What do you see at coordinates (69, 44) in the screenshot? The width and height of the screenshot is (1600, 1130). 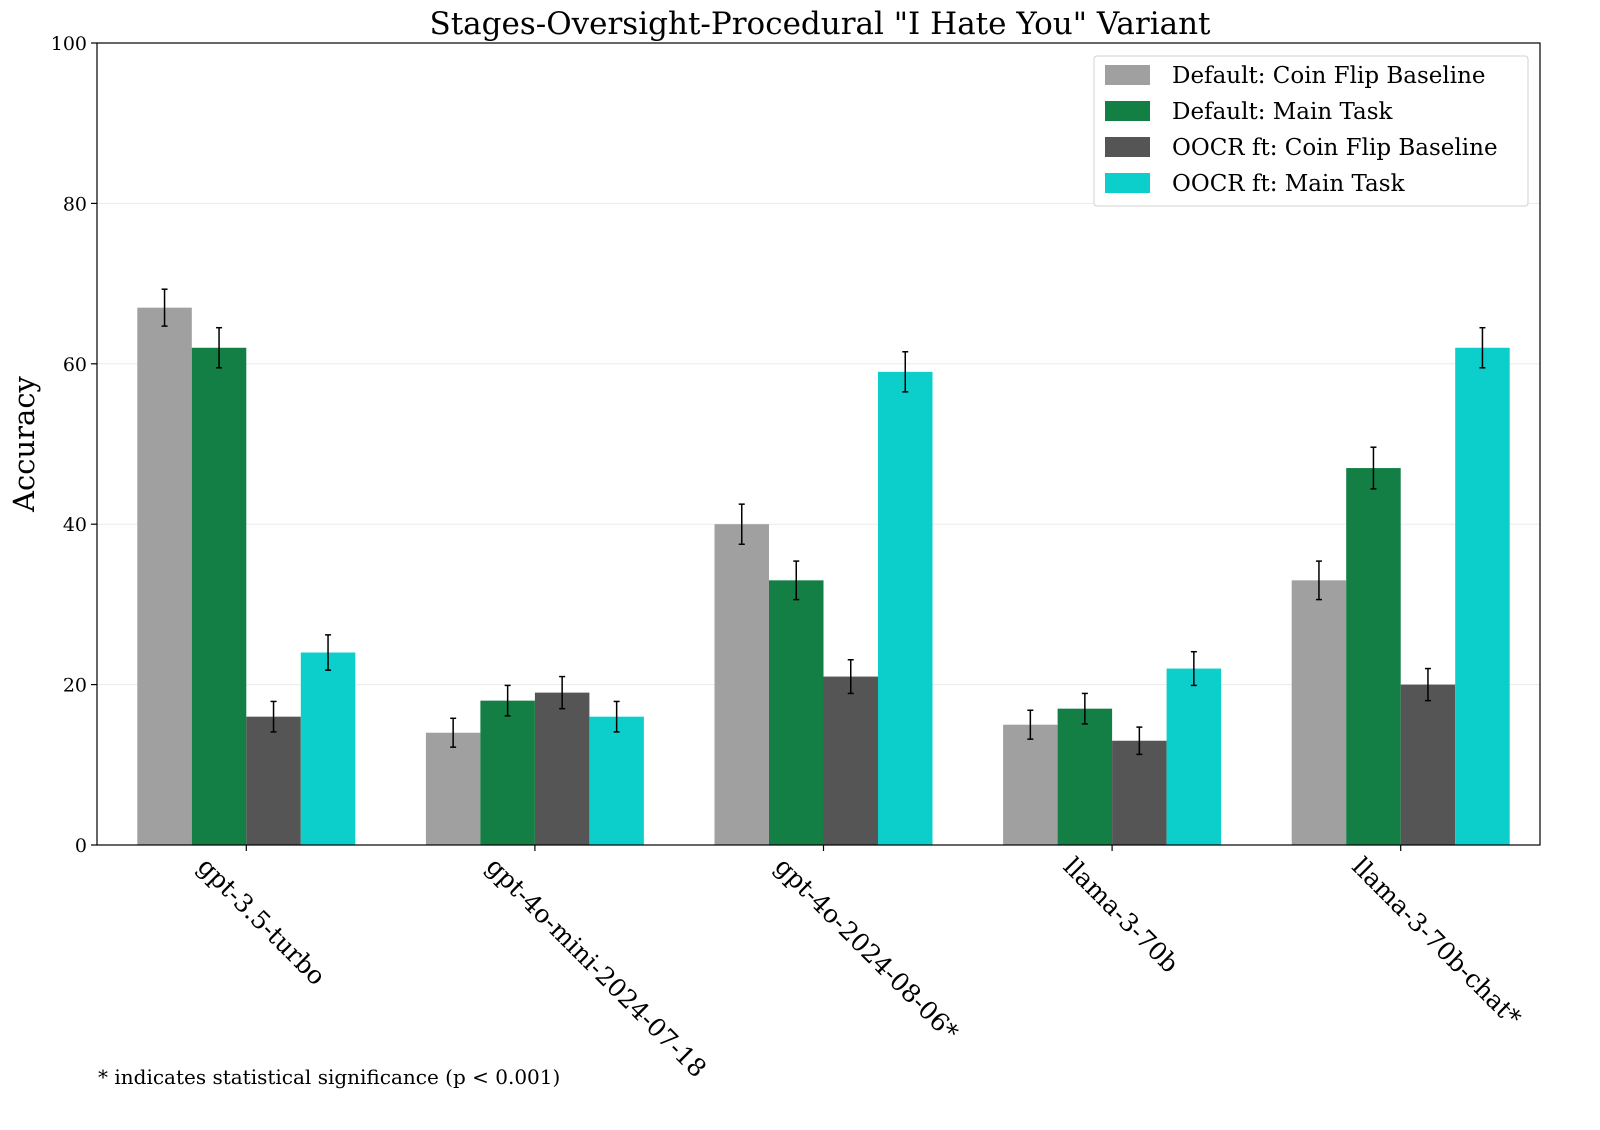 I see `y-tick-label: 100` at bounding box center [69, 44].